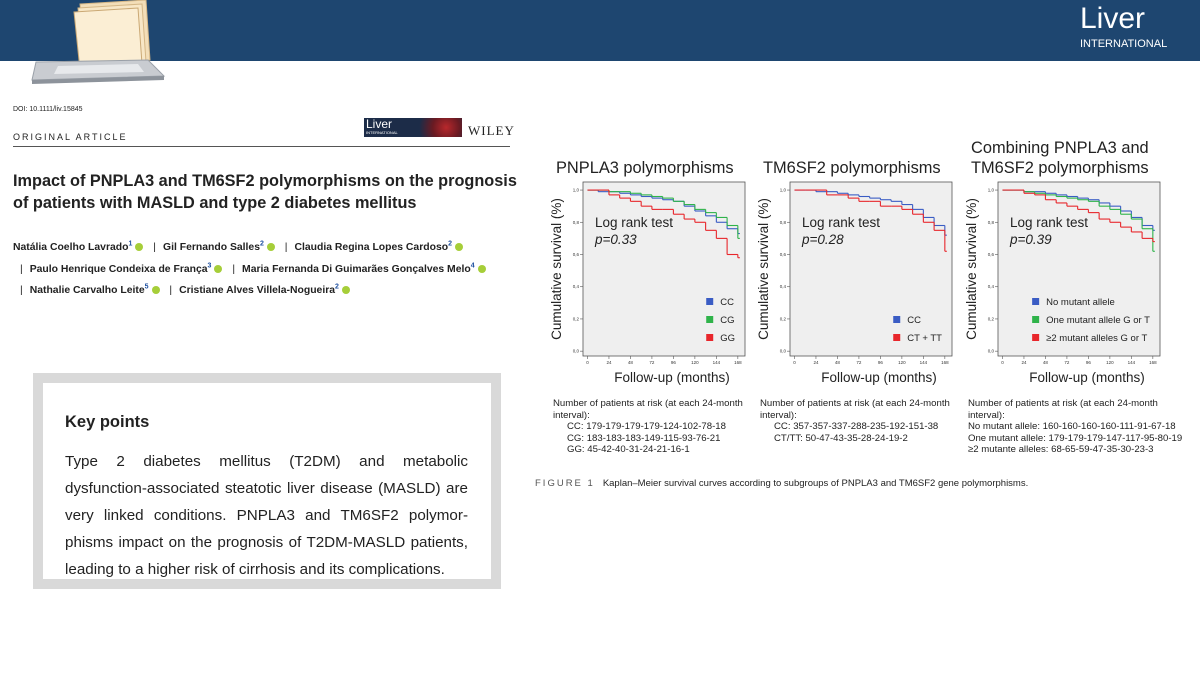  What do you see at coordinates (615, 239) in the screenshot?
I see `annotation: p=0.33` at bounding box center [615, 239].